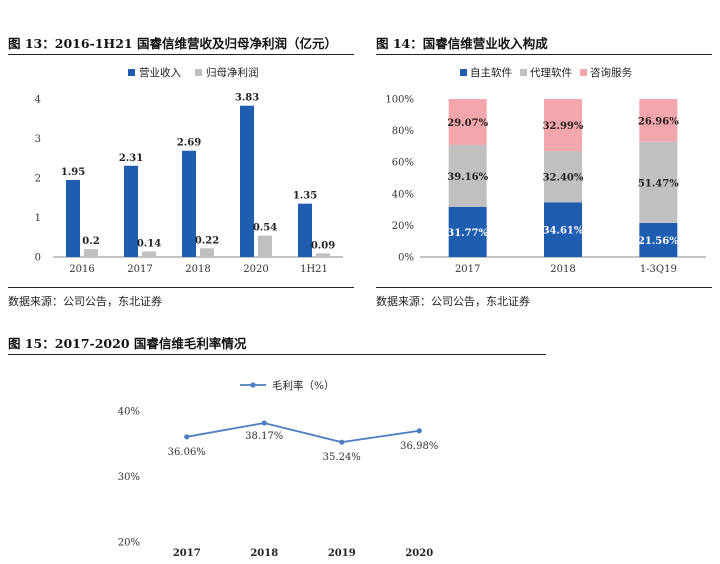  Describe the element at coordinates (181, 287) in the screenshot. I see `figure13-bottom-rule` at that location.